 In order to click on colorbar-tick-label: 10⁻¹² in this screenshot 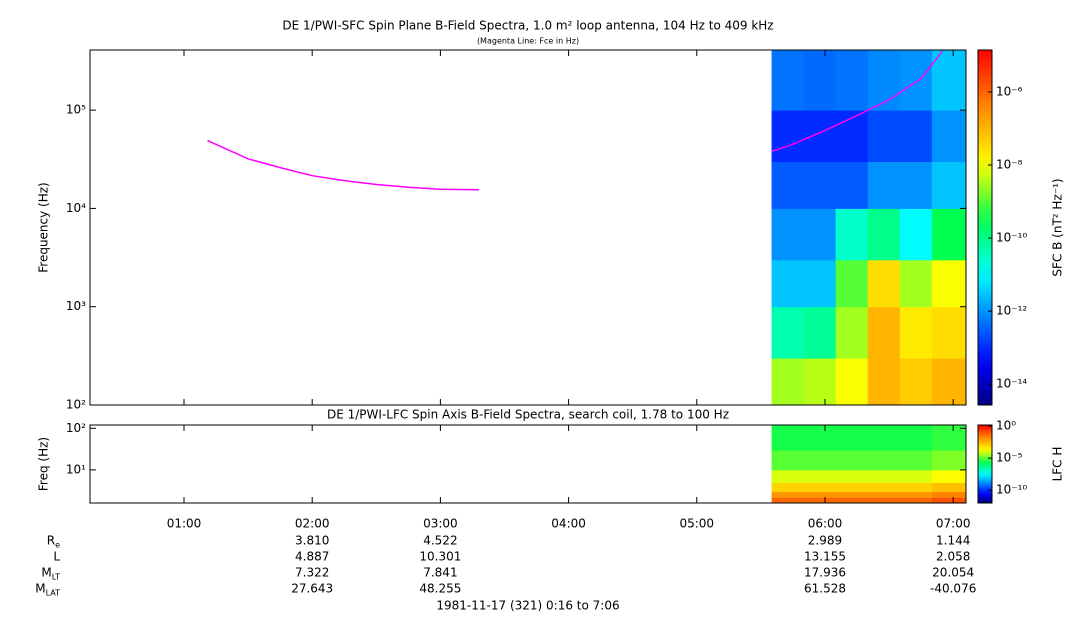, I will do `click(1011, 311)`.